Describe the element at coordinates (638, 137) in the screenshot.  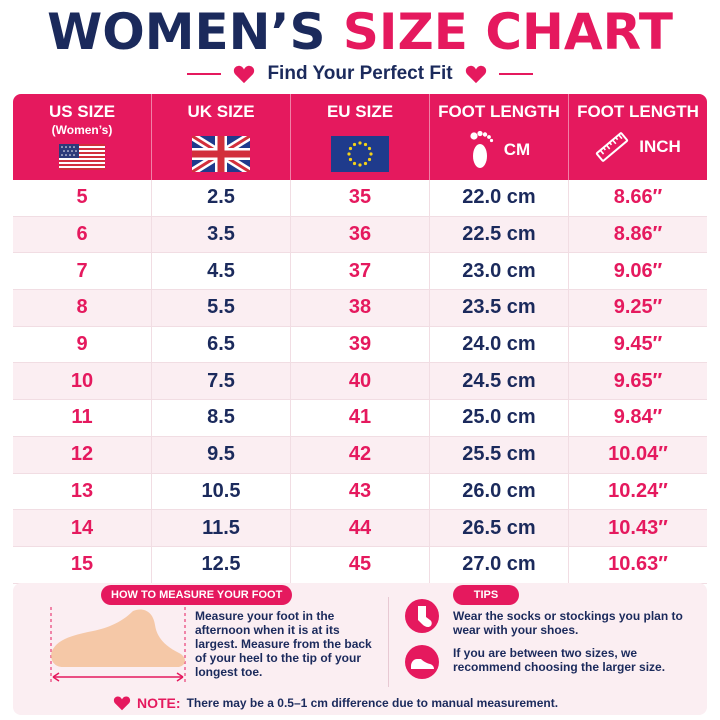
I see `header-foot-length-inch: FOOT LENGTH INCH` at that location.